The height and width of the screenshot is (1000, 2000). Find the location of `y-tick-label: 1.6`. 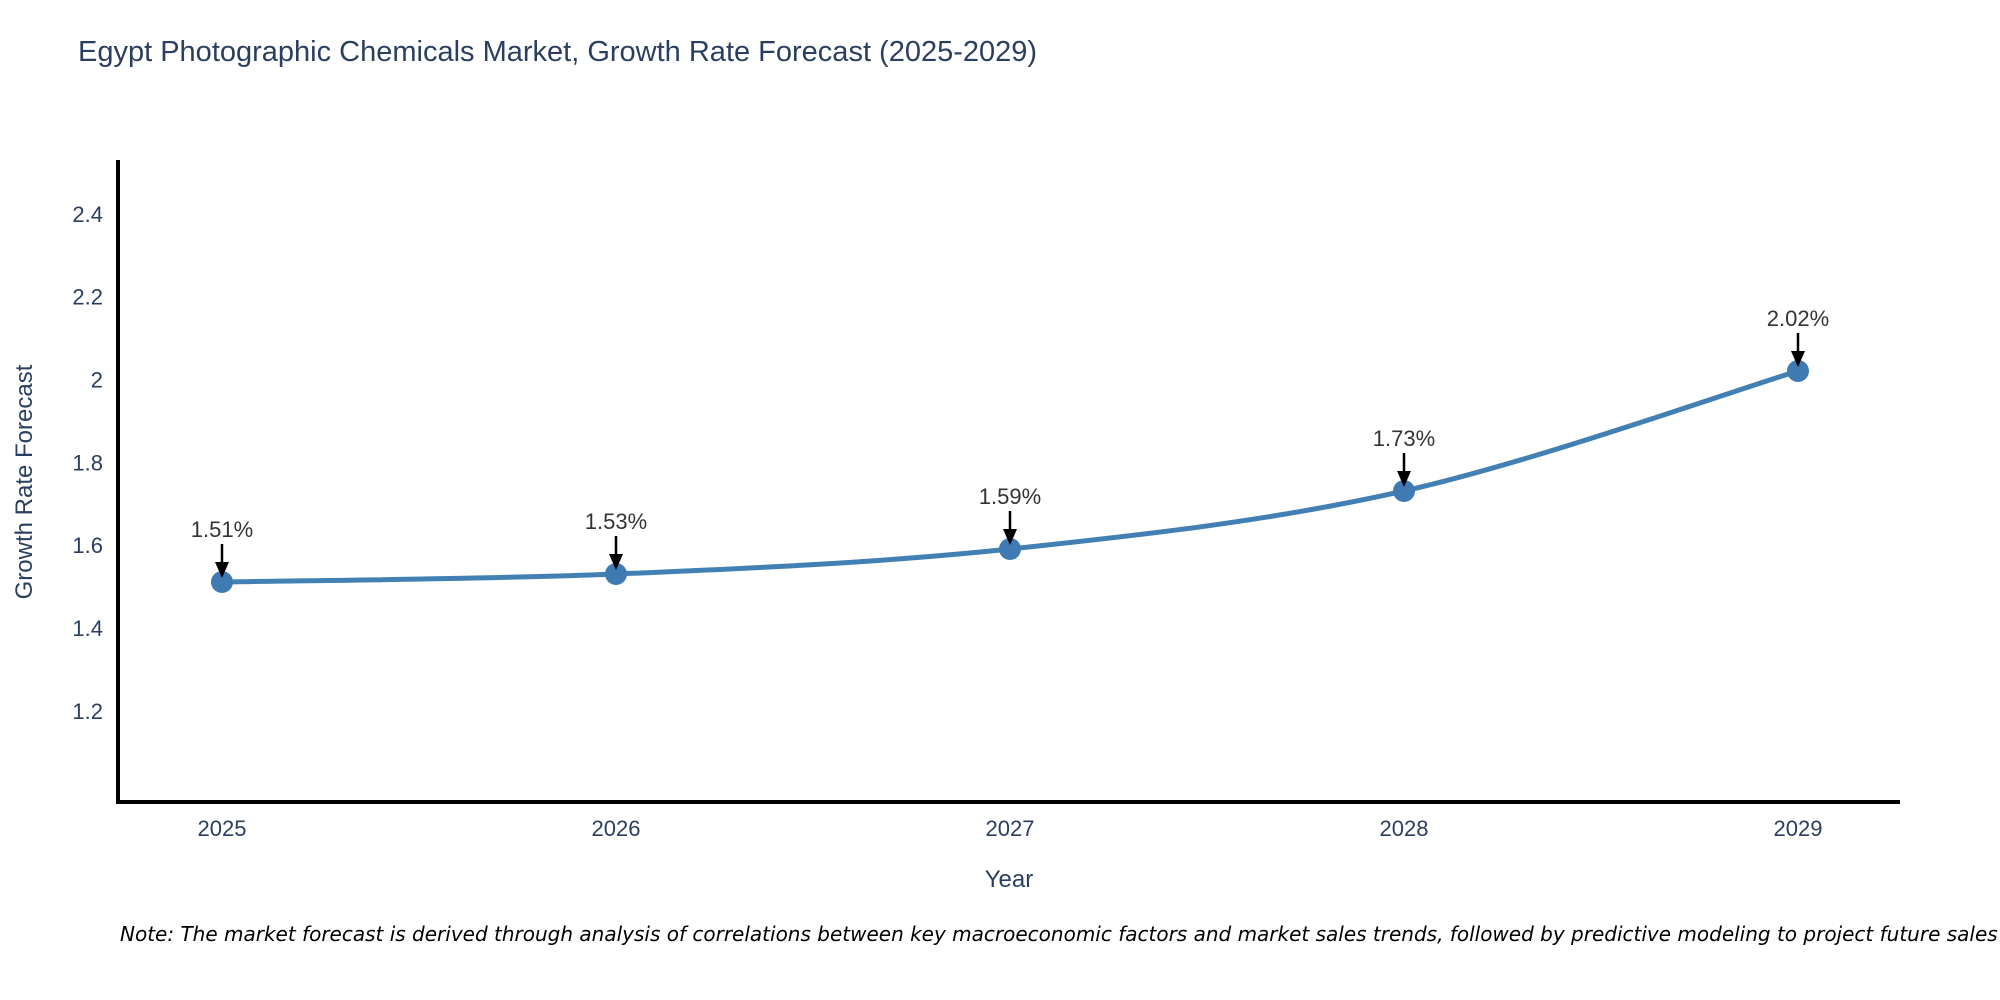

y-tick-label: 1.6 is located at coordinates (87, 545).